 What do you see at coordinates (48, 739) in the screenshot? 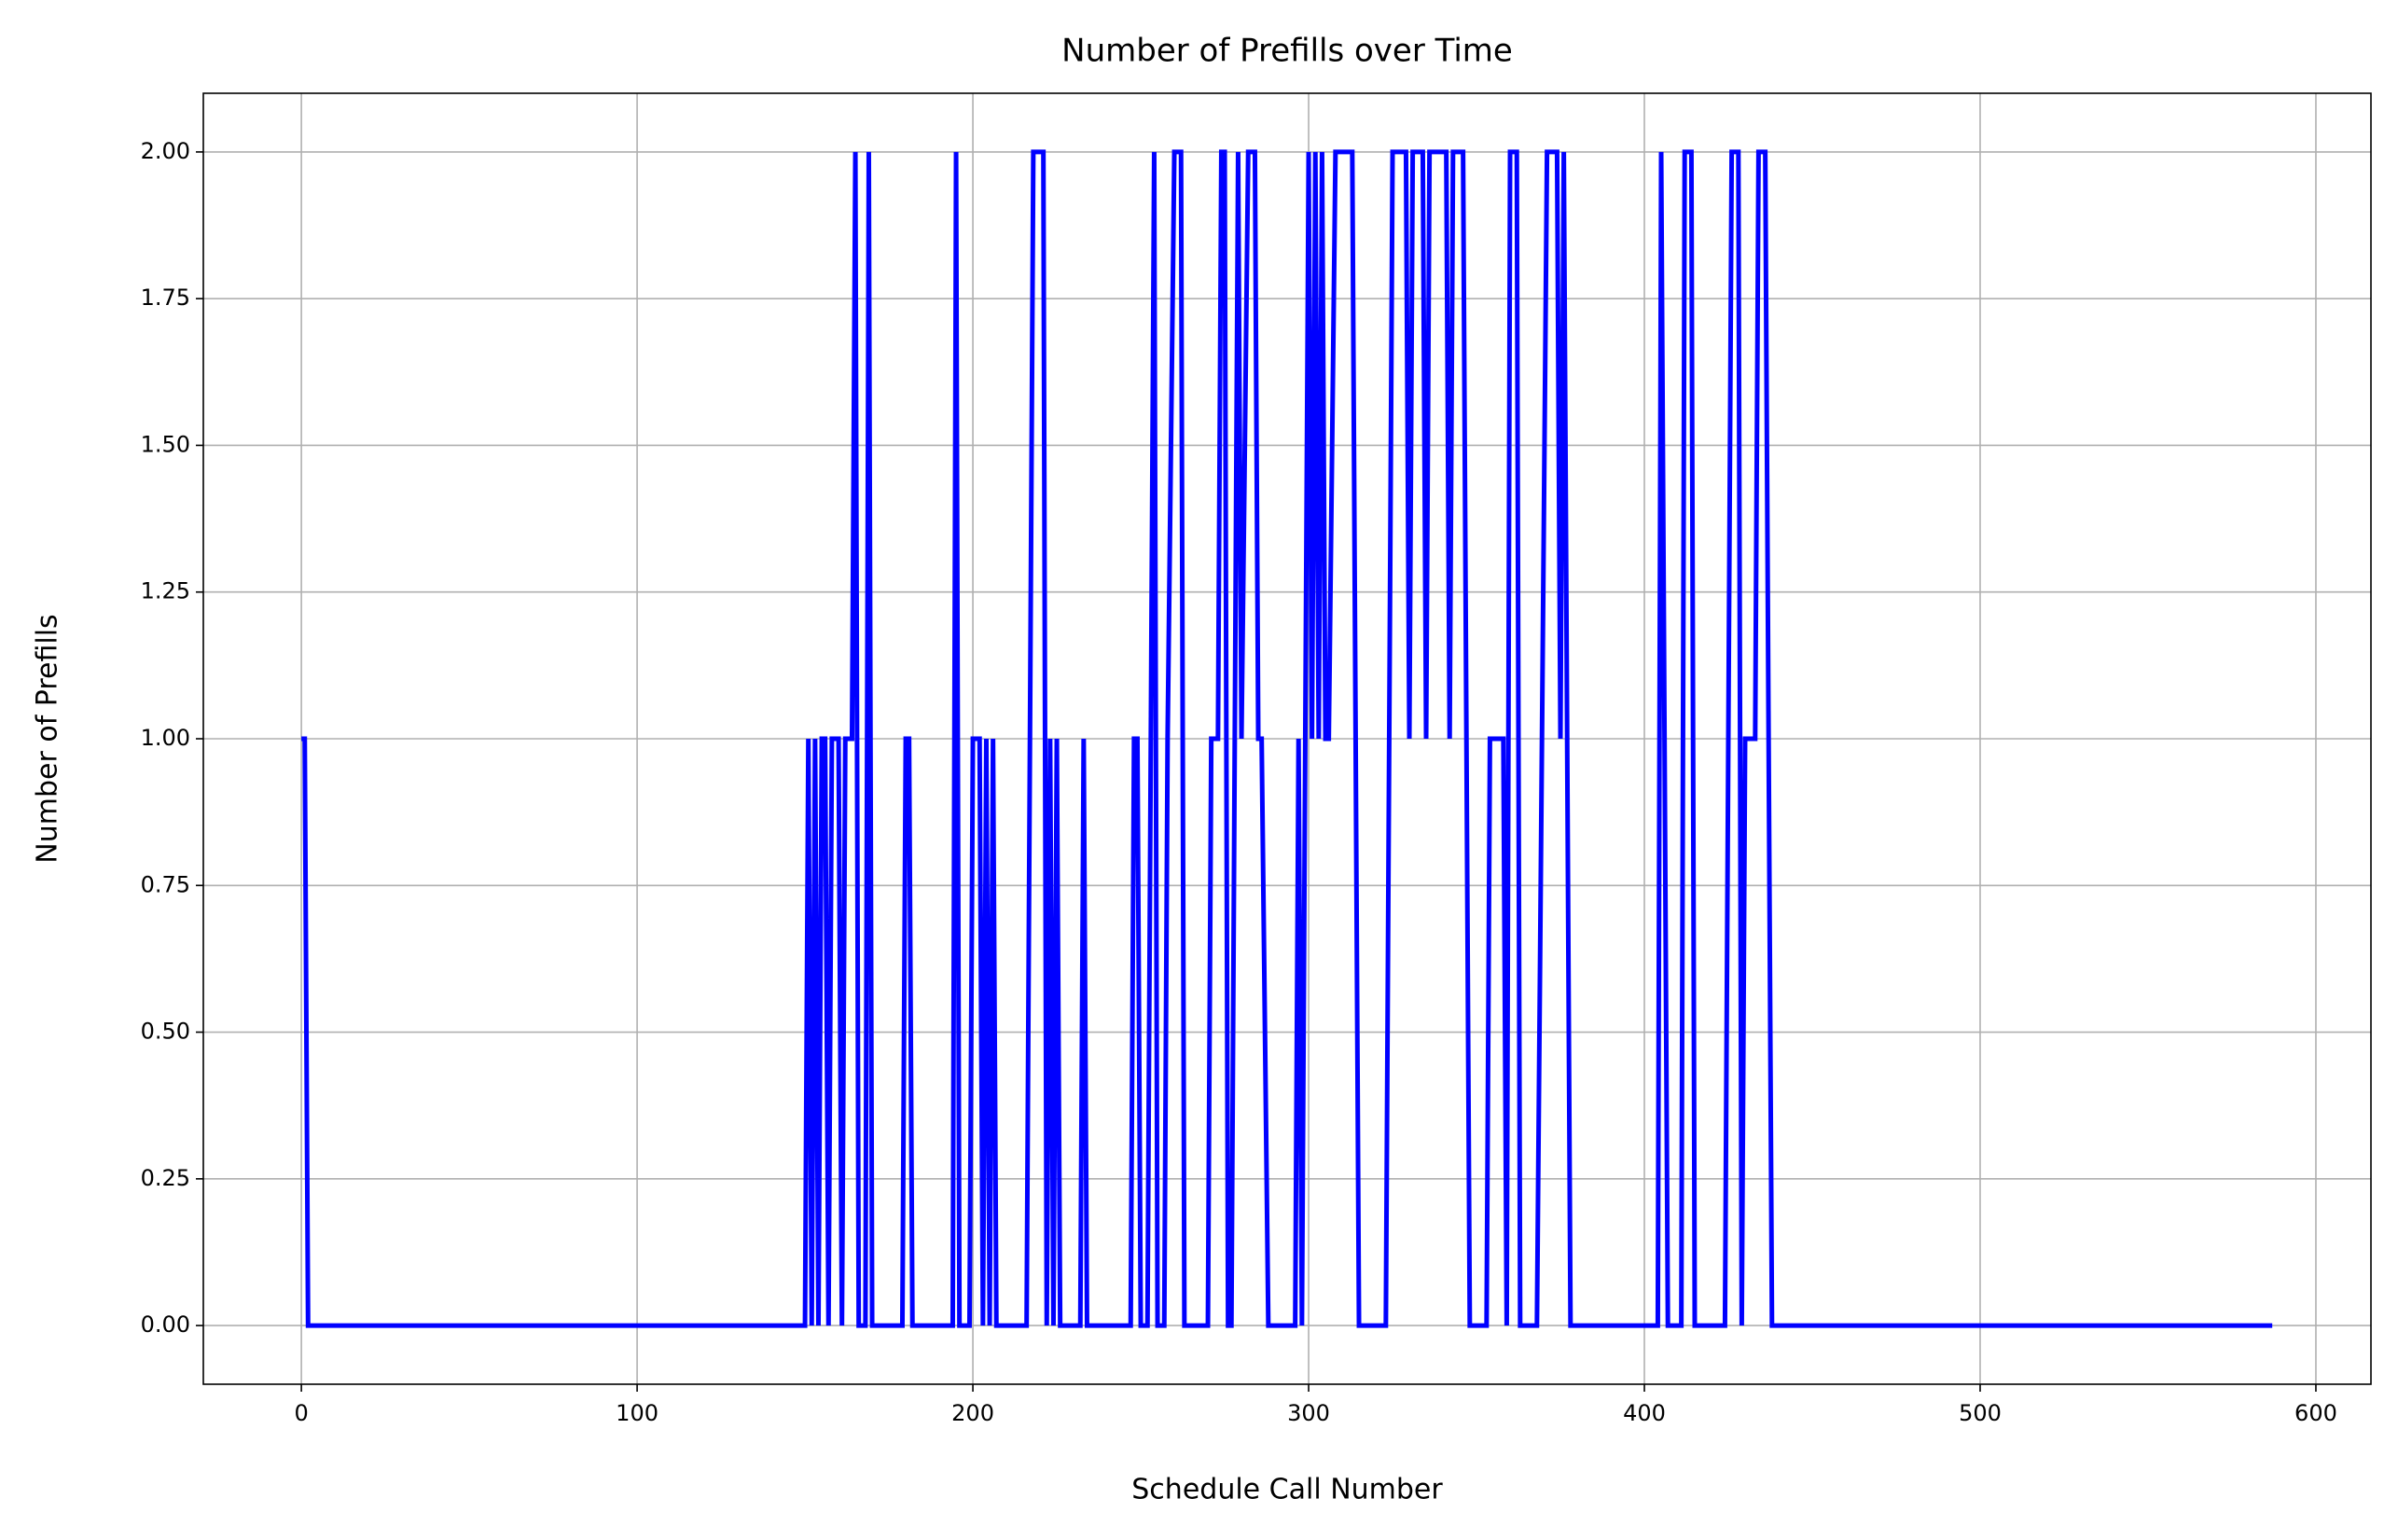
I see `y-axis-label: Number of Prefills` at bounding box center [48, 739].